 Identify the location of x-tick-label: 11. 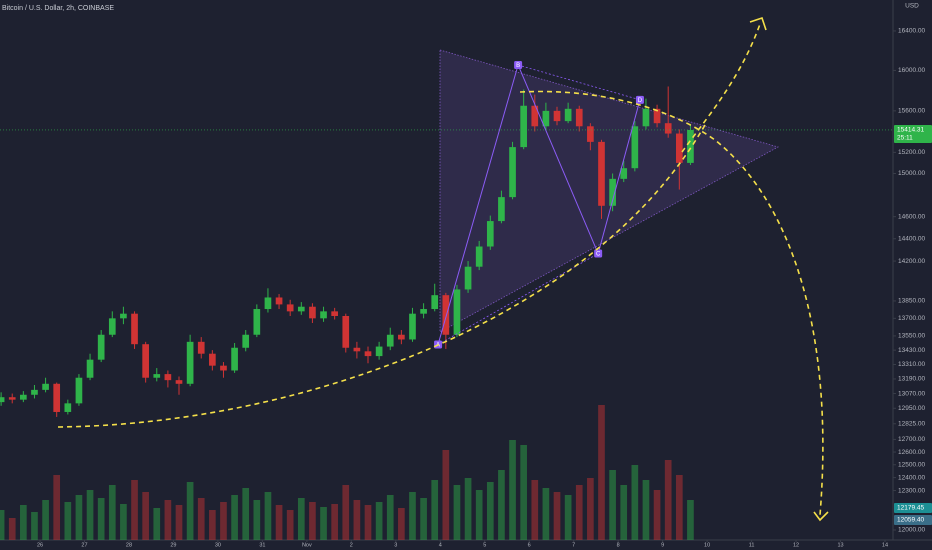
(752, 545).